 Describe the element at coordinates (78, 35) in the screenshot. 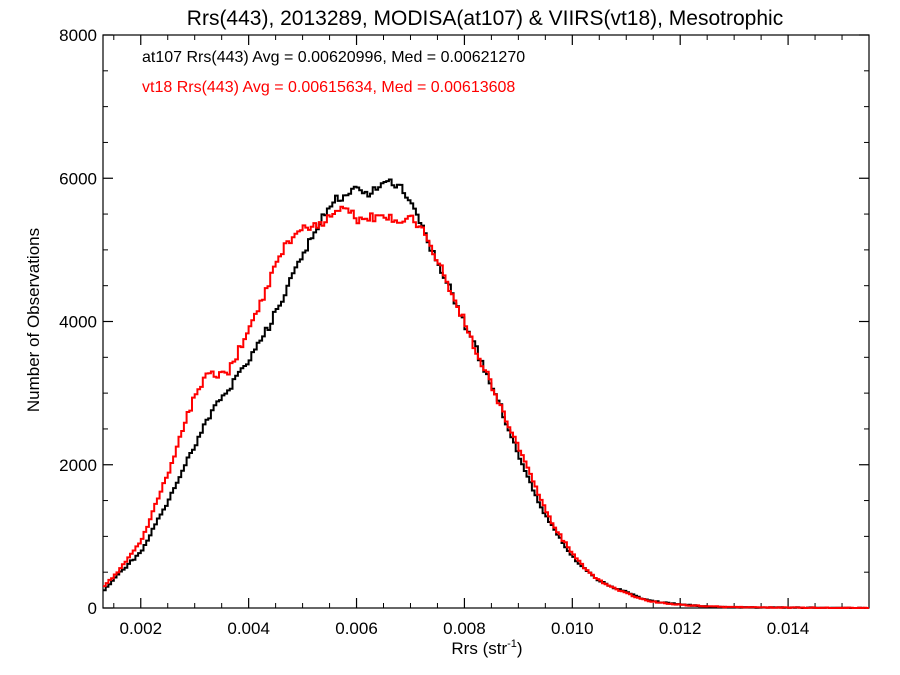

I see `y-tick-label: 8000` at that location.